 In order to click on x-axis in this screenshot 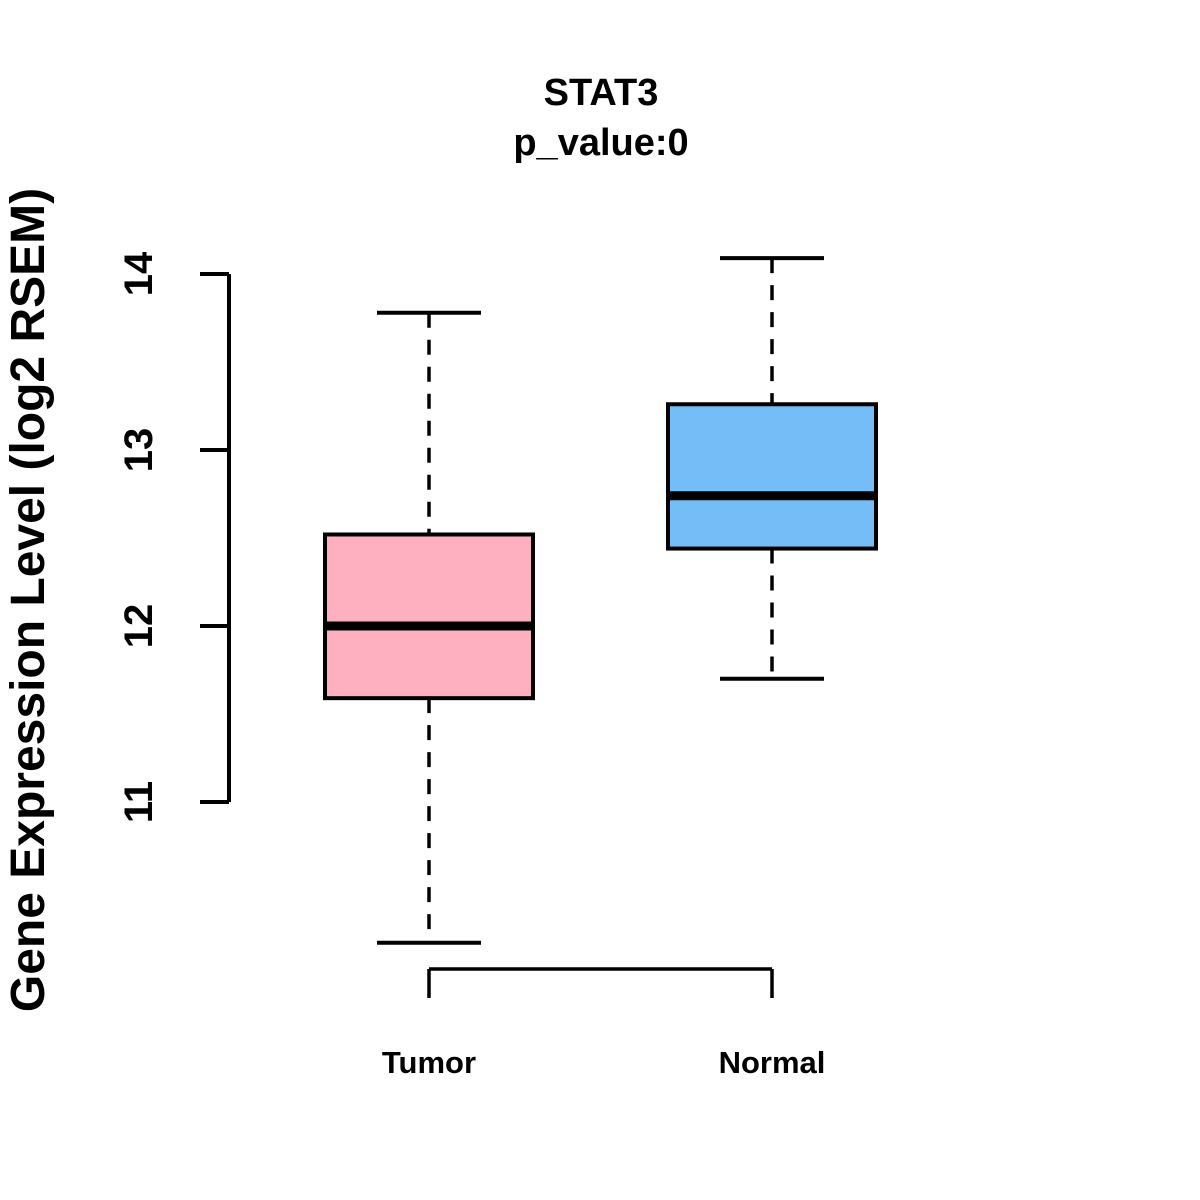, I will do `click(600, 982)`.